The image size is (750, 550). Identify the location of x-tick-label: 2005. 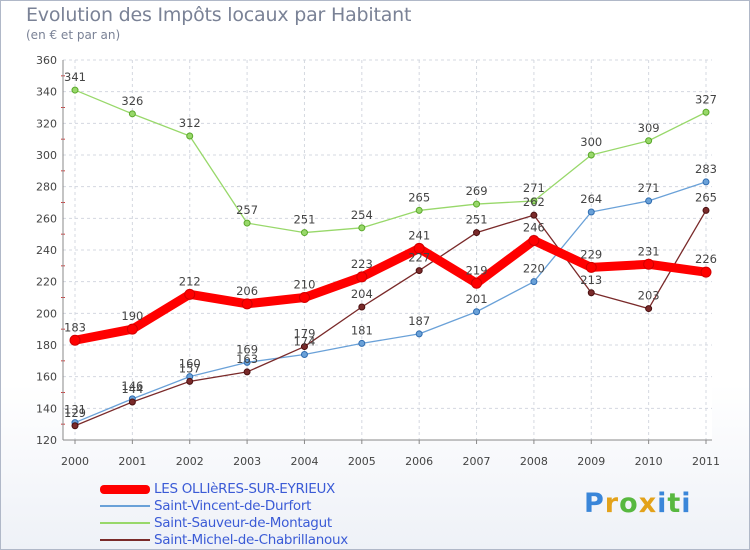
(362, 461).